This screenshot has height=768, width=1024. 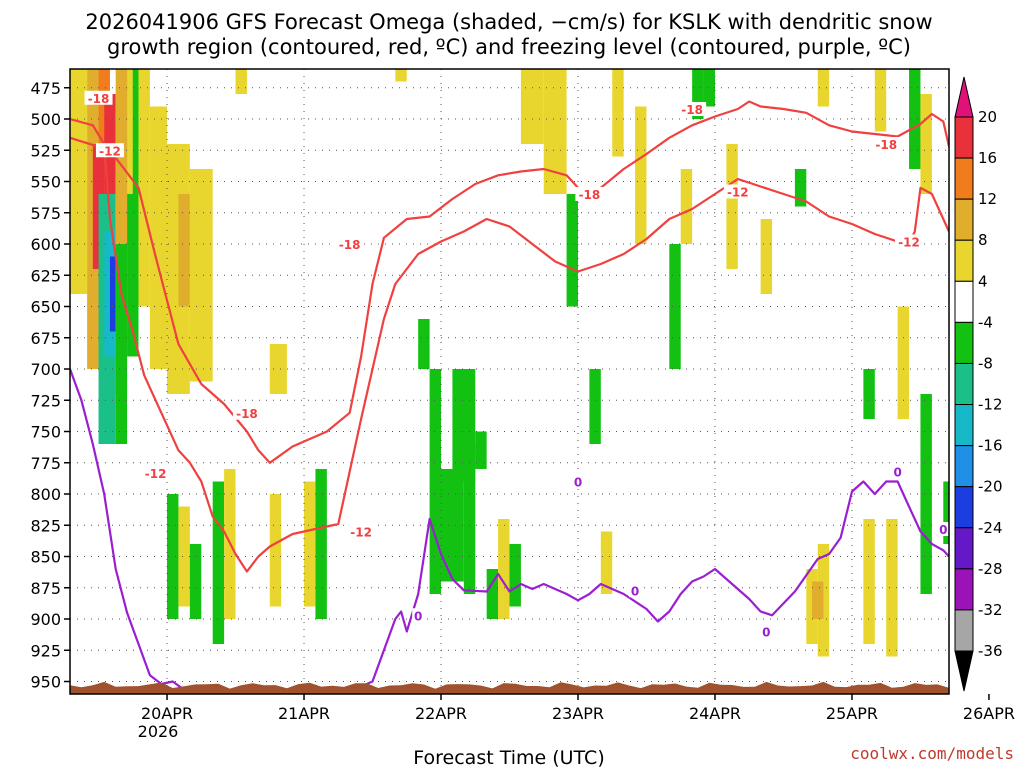 What do you see at coordinates (990, 610) in the screenshot?
I see `colorbar-tick-label: -32` at bounding box center [990, 610].